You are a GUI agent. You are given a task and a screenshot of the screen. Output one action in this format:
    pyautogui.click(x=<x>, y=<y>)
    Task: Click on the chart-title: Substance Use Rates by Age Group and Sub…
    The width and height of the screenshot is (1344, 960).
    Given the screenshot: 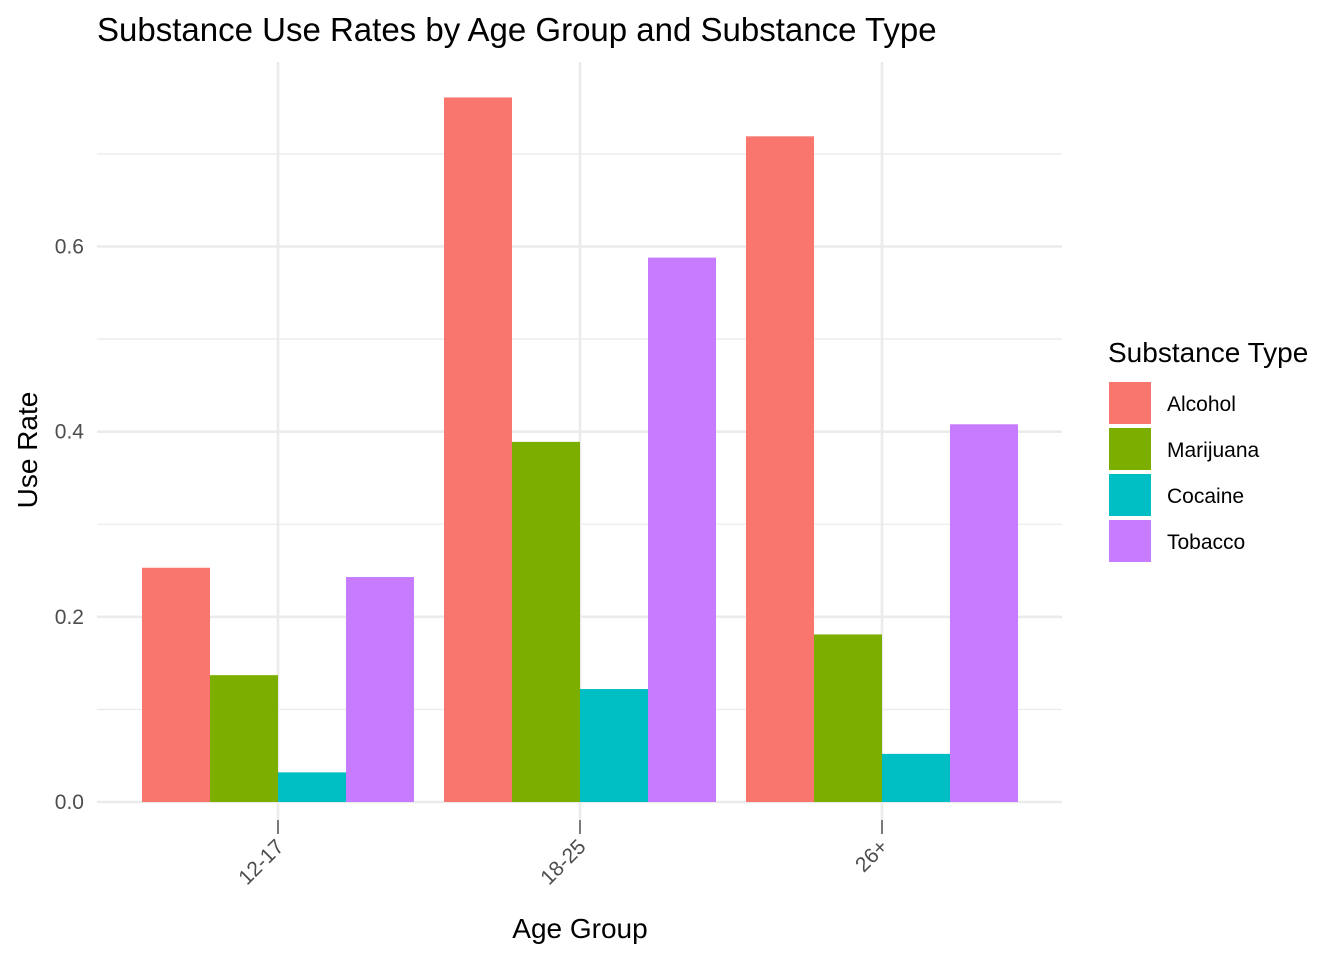 What is the action you would take?
    pyautogui.click(x=517, y=29)
    